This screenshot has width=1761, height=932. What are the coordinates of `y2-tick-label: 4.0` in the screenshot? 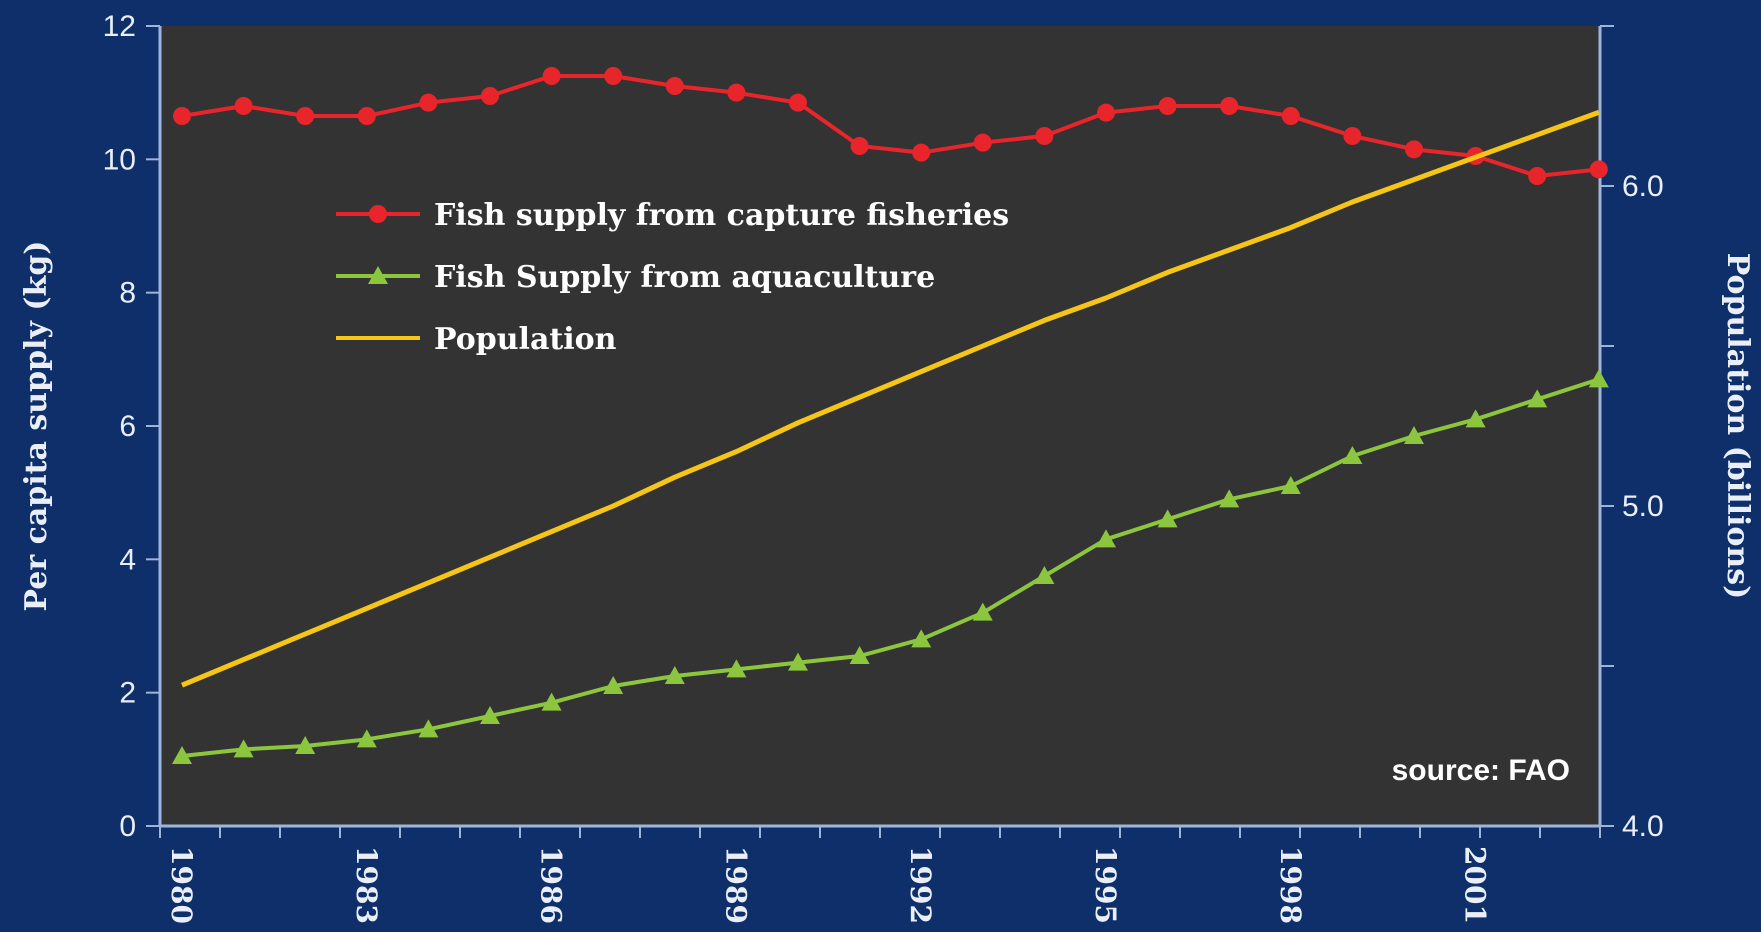 It's located at (1643, 826).